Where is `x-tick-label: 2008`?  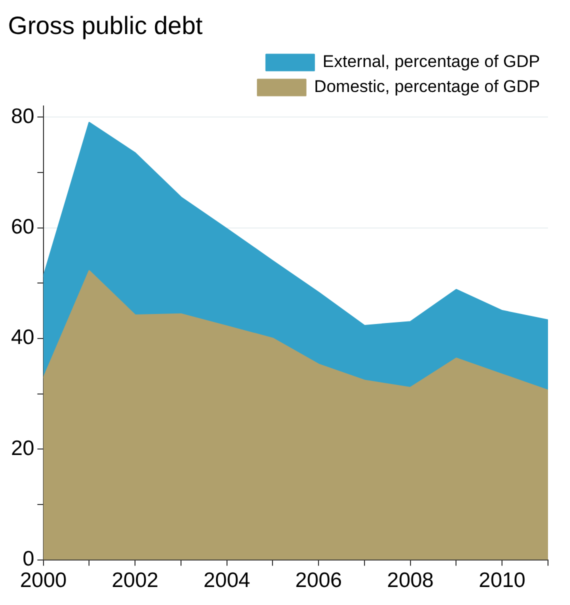
x-tick-label: 2008 is located at coordinates (410, 580).